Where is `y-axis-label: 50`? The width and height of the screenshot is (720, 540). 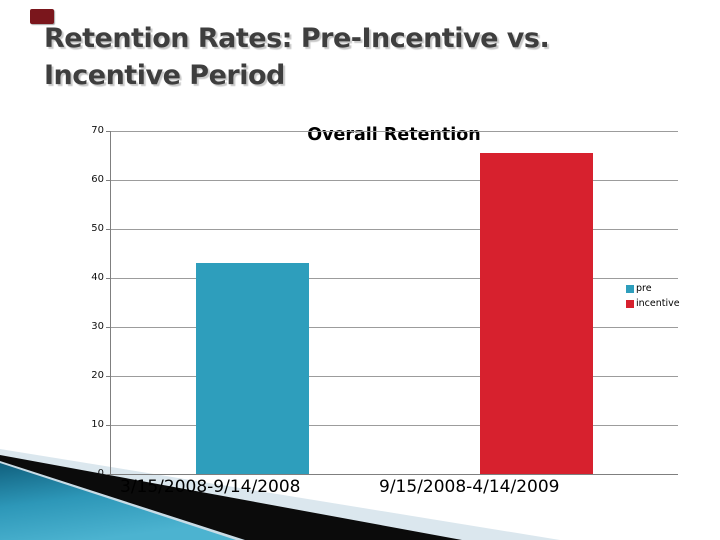
y-axis-label: 50 is located at coordinates (97, 228).